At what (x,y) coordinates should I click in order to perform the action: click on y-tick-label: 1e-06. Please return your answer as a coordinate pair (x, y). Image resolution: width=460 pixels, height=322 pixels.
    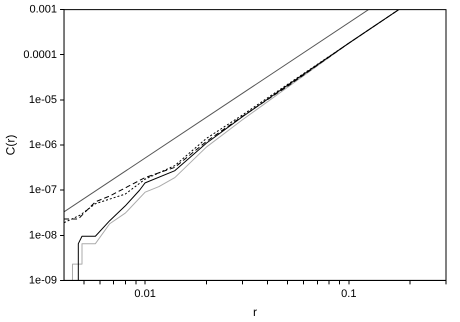
    Looking at the image, I should click on (43, 145).